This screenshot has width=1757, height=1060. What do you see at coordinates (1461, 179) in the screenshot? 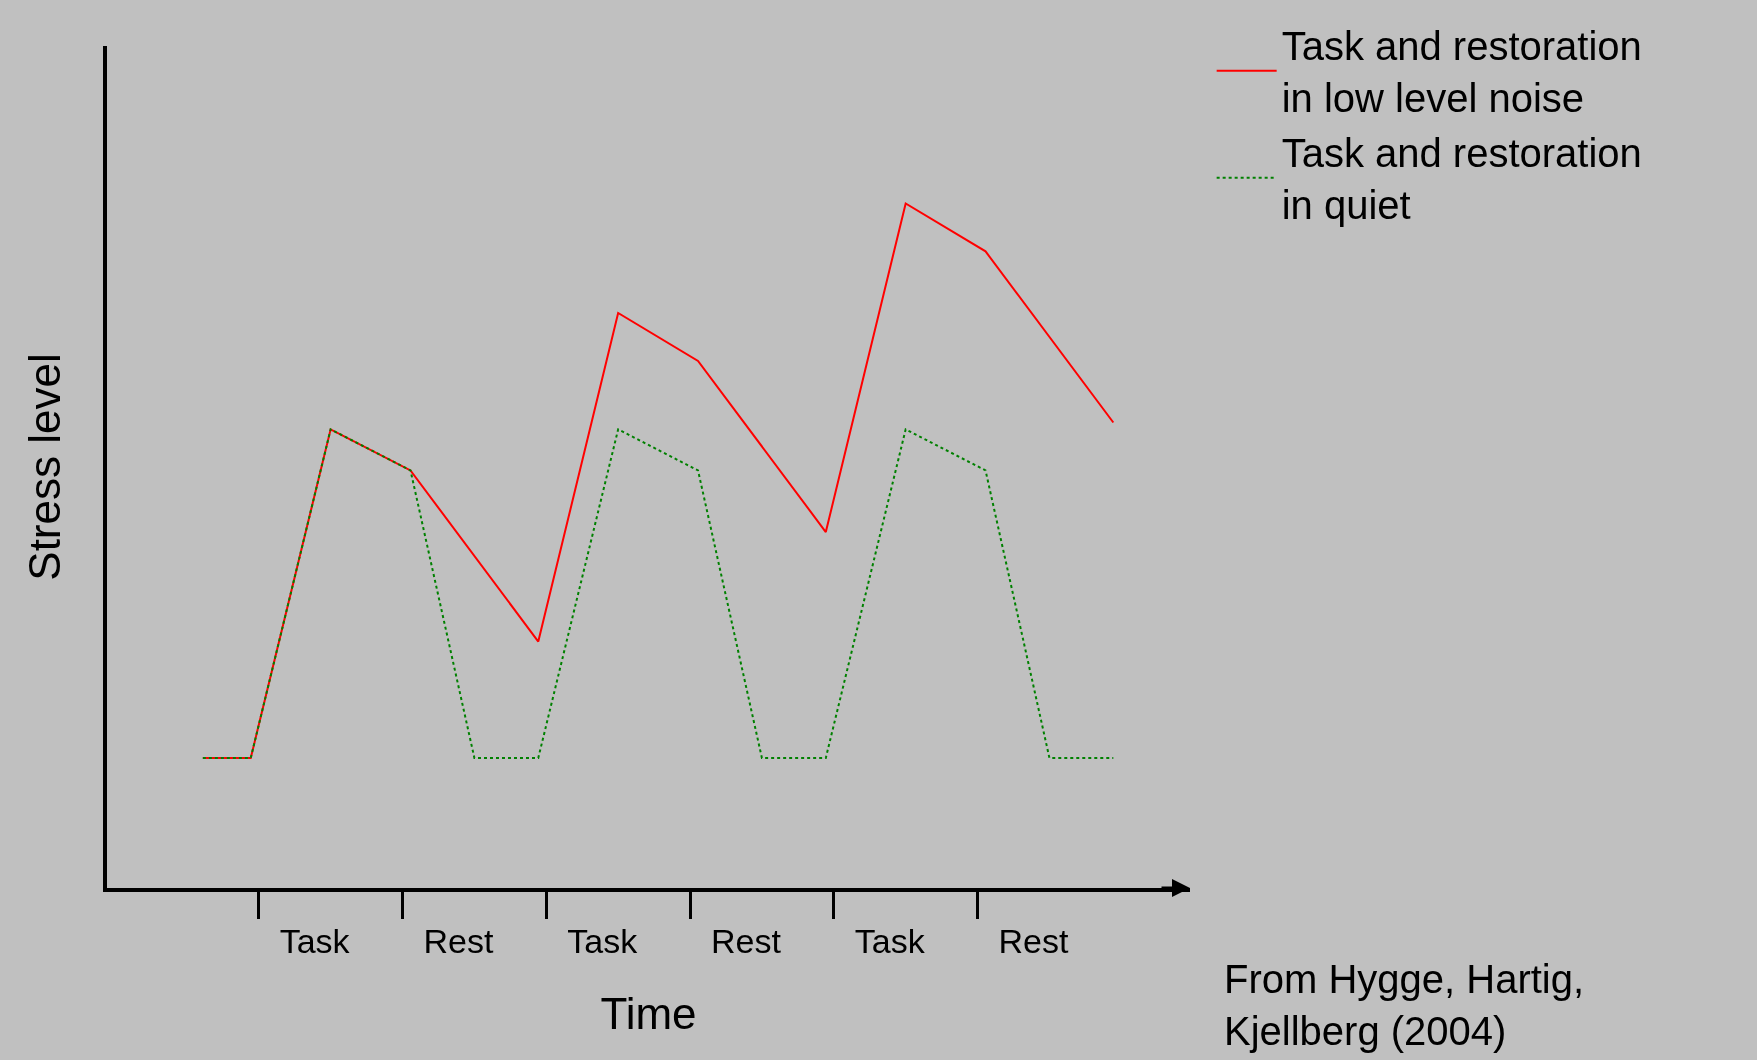
I see `legend-label: Task and restoration in quiet` at bounding box center [1461, 179].